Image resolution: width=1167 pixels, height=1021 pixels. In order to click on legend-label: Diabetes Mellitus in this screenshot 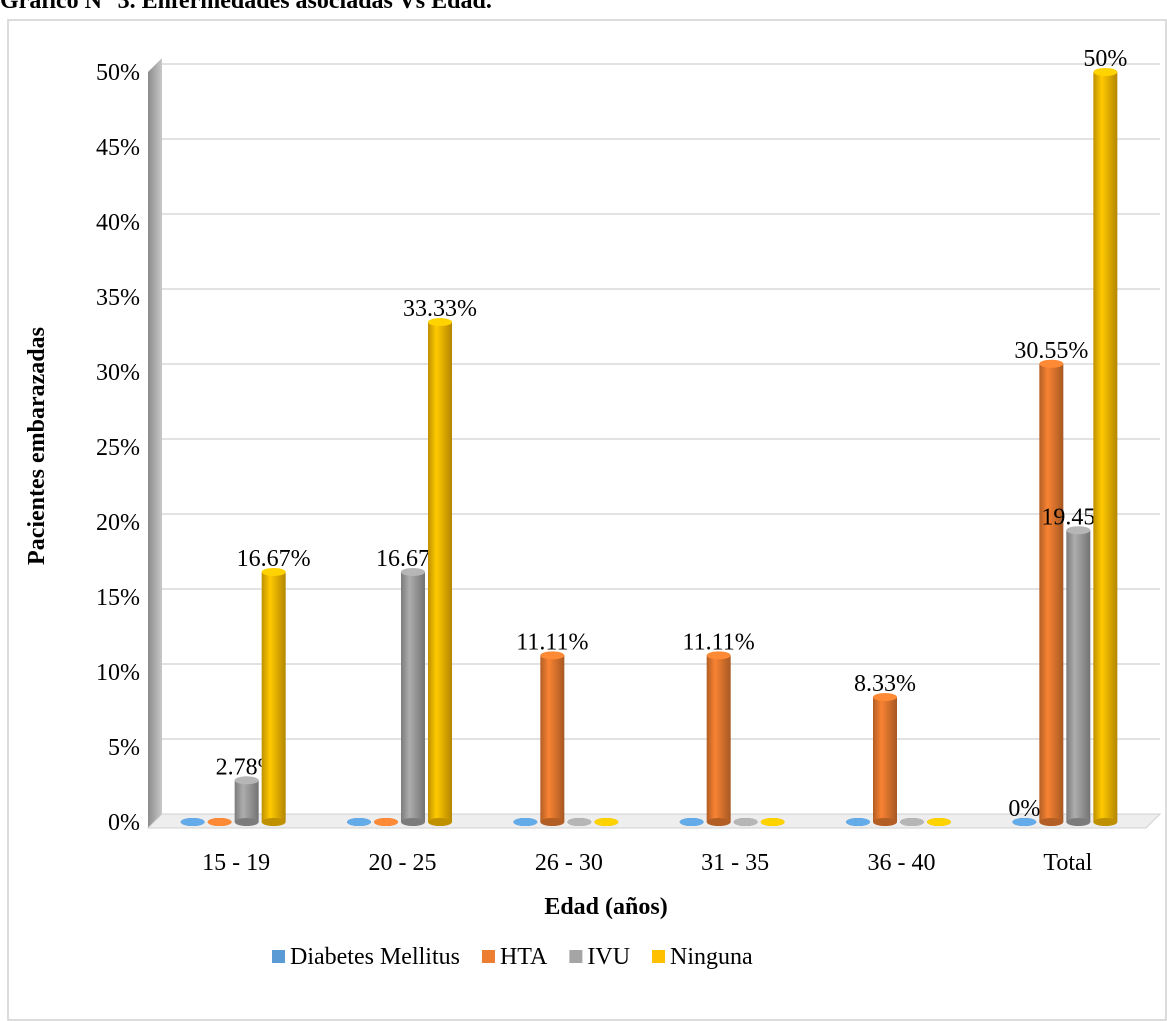, I will do `click(375, 957)`.